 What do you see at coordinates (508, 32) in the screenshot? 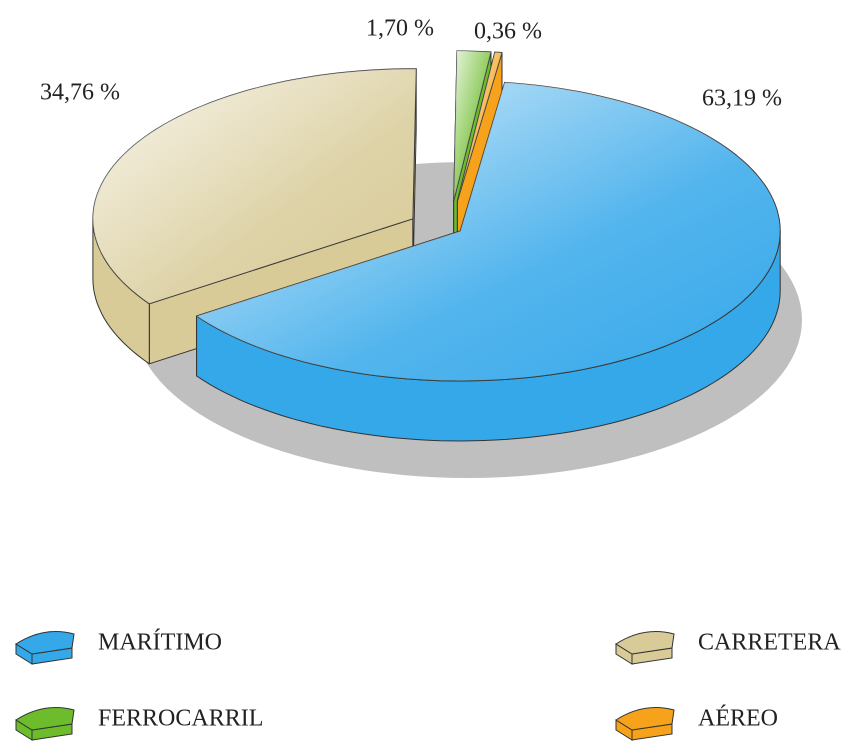
I see `data-label: 0,36 %` at bounding box center [508, 32].